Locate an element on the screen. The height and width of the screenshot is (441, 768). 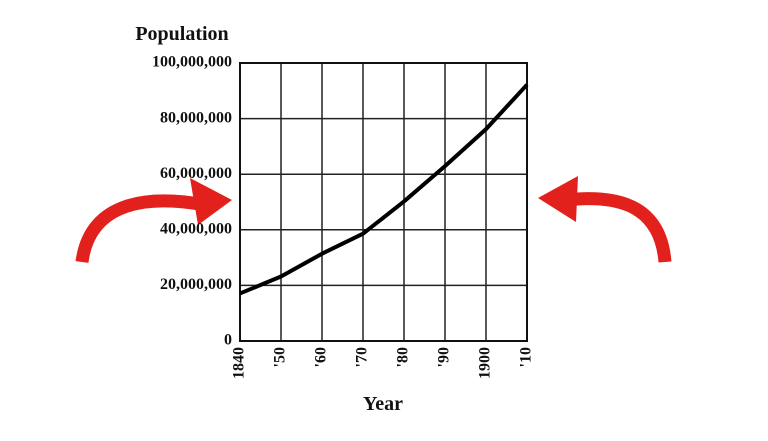
x-tick-label: 1900 is located at coordinates (485, 363).